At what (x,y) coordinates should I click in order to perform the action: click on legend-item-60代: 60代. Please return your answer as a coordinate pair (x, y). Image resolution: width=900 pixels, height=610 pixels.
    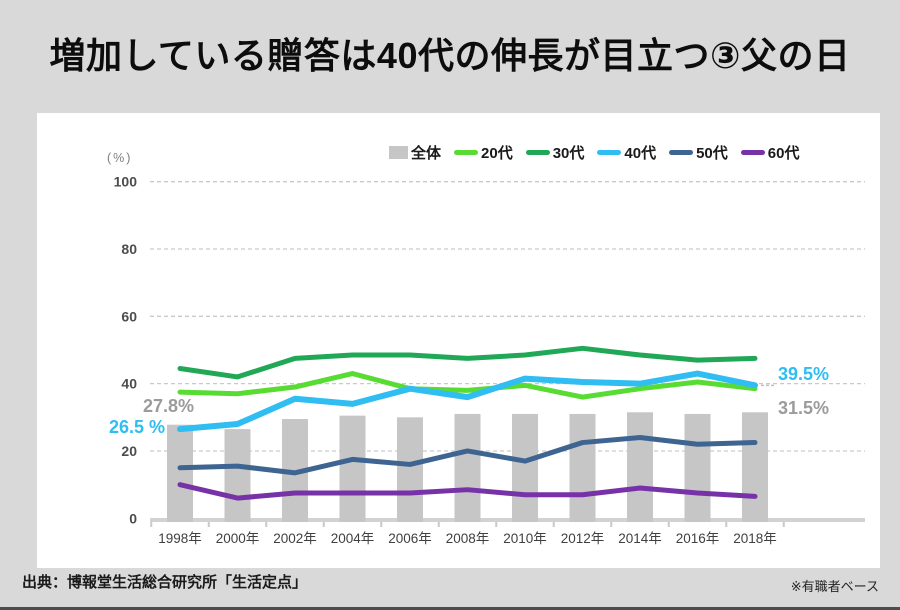
    Looking at the image, I should click on (770, 152).